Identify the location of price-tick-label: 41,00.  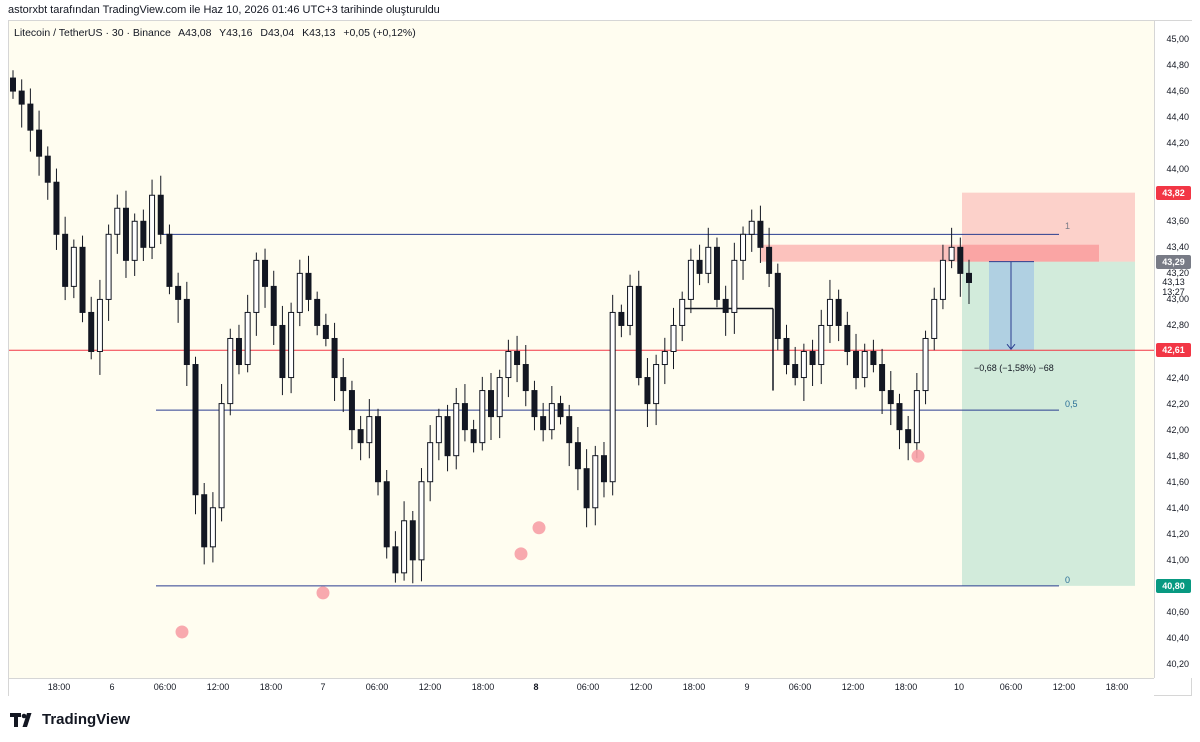
(1177, 559).